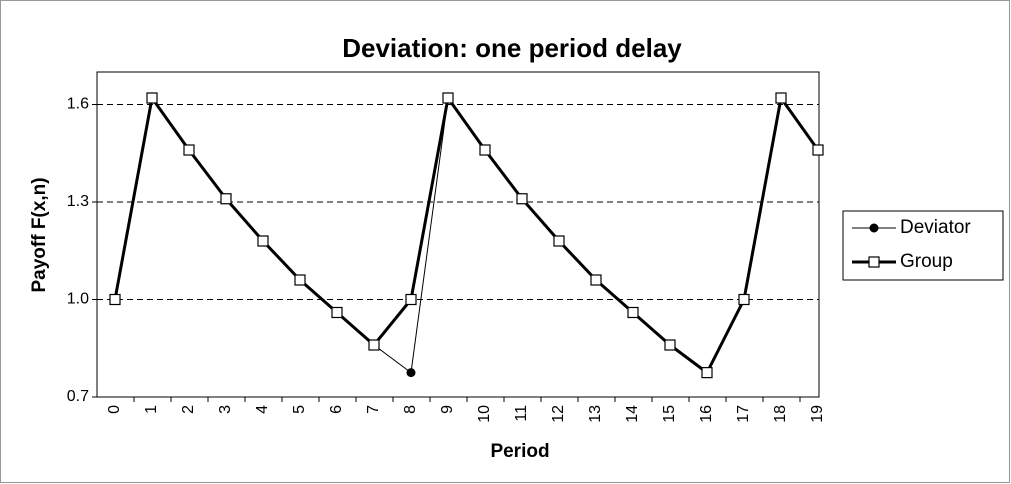 This screenshot has height=484, width=1011. Describe the element at coordinates (410, 409) in the screenshot. I see `x-tick-label: 8` at that location.